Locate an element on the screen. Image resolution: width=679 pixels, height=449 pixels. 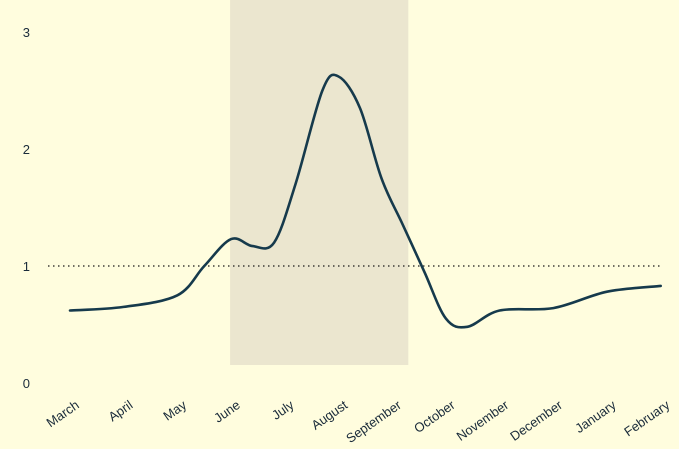
y-tick-label: 2 is located at coordinates (26, 149).